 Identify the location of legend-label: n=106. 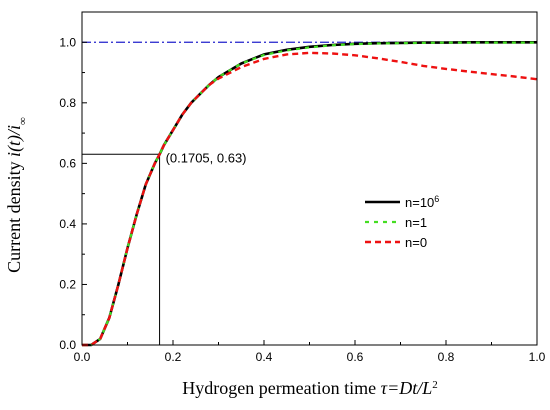
(422, 202).